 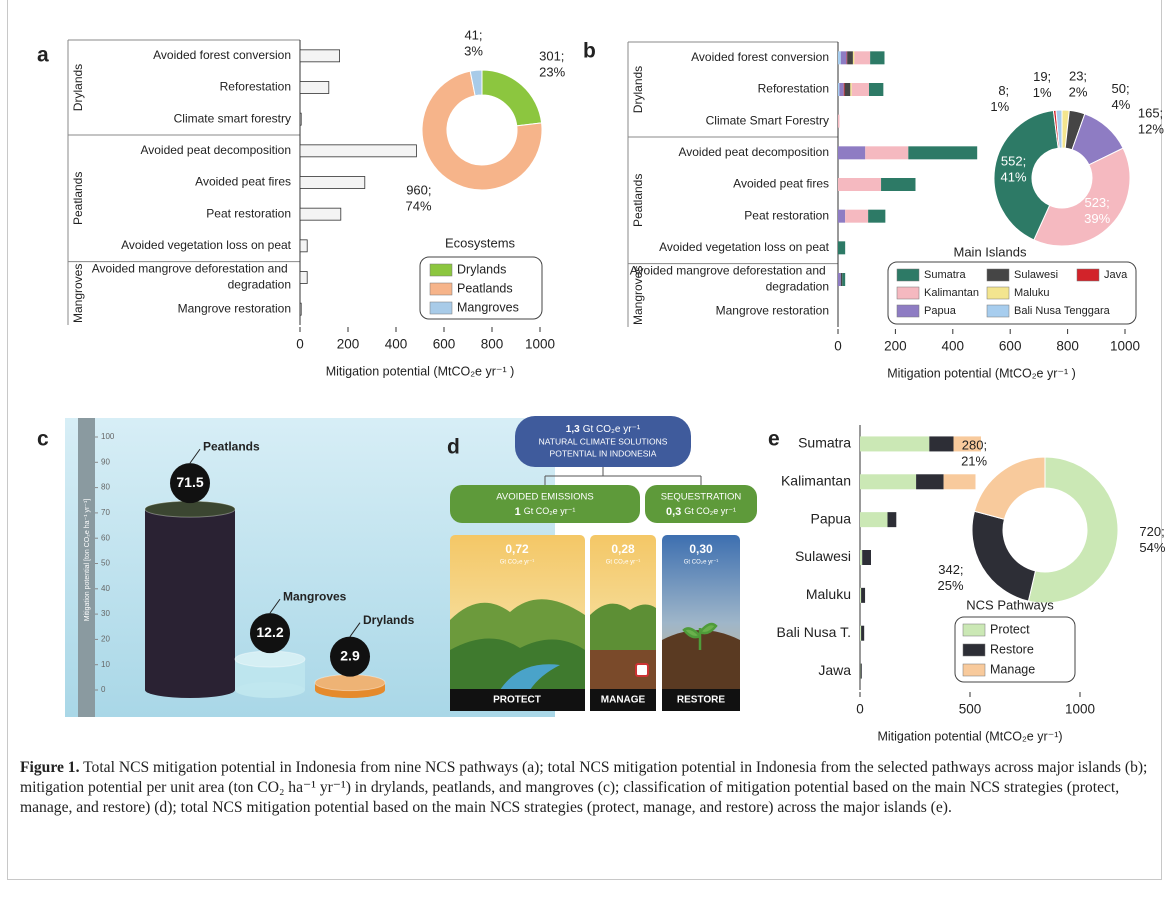 What do you see at coordinates (1152, 547) in the screenshot?
I see `donut-percent-label: 54%` at bounding box center [1152, 547].